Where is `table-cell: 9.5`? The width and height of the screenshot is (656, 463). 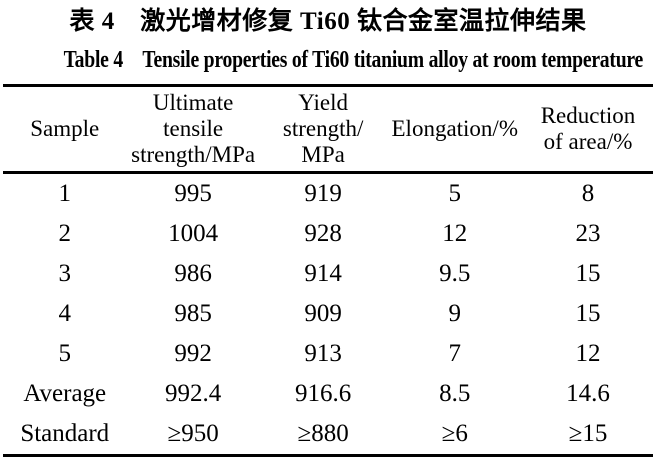 table-cell: 9.5 is located at coordinates (455, 273).